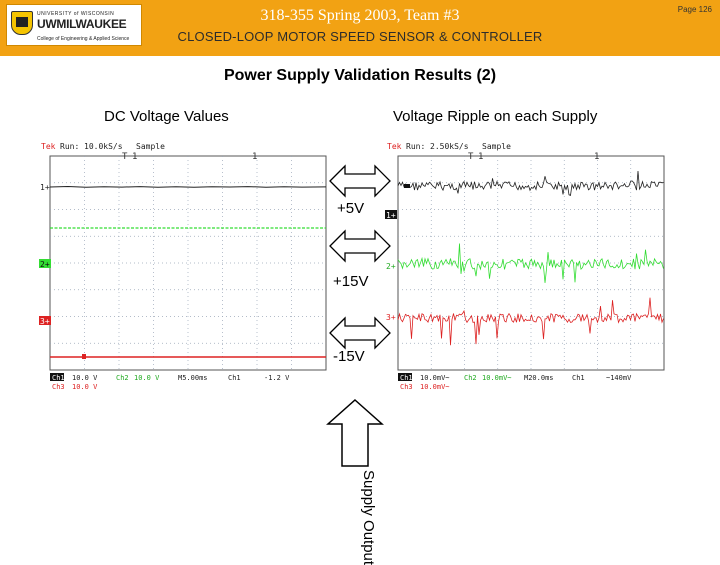  What do you see at coordinates (58, 387) in the screenshot?
I see `left-footer-ch3: Ch3` at bounding box center [58, 387].